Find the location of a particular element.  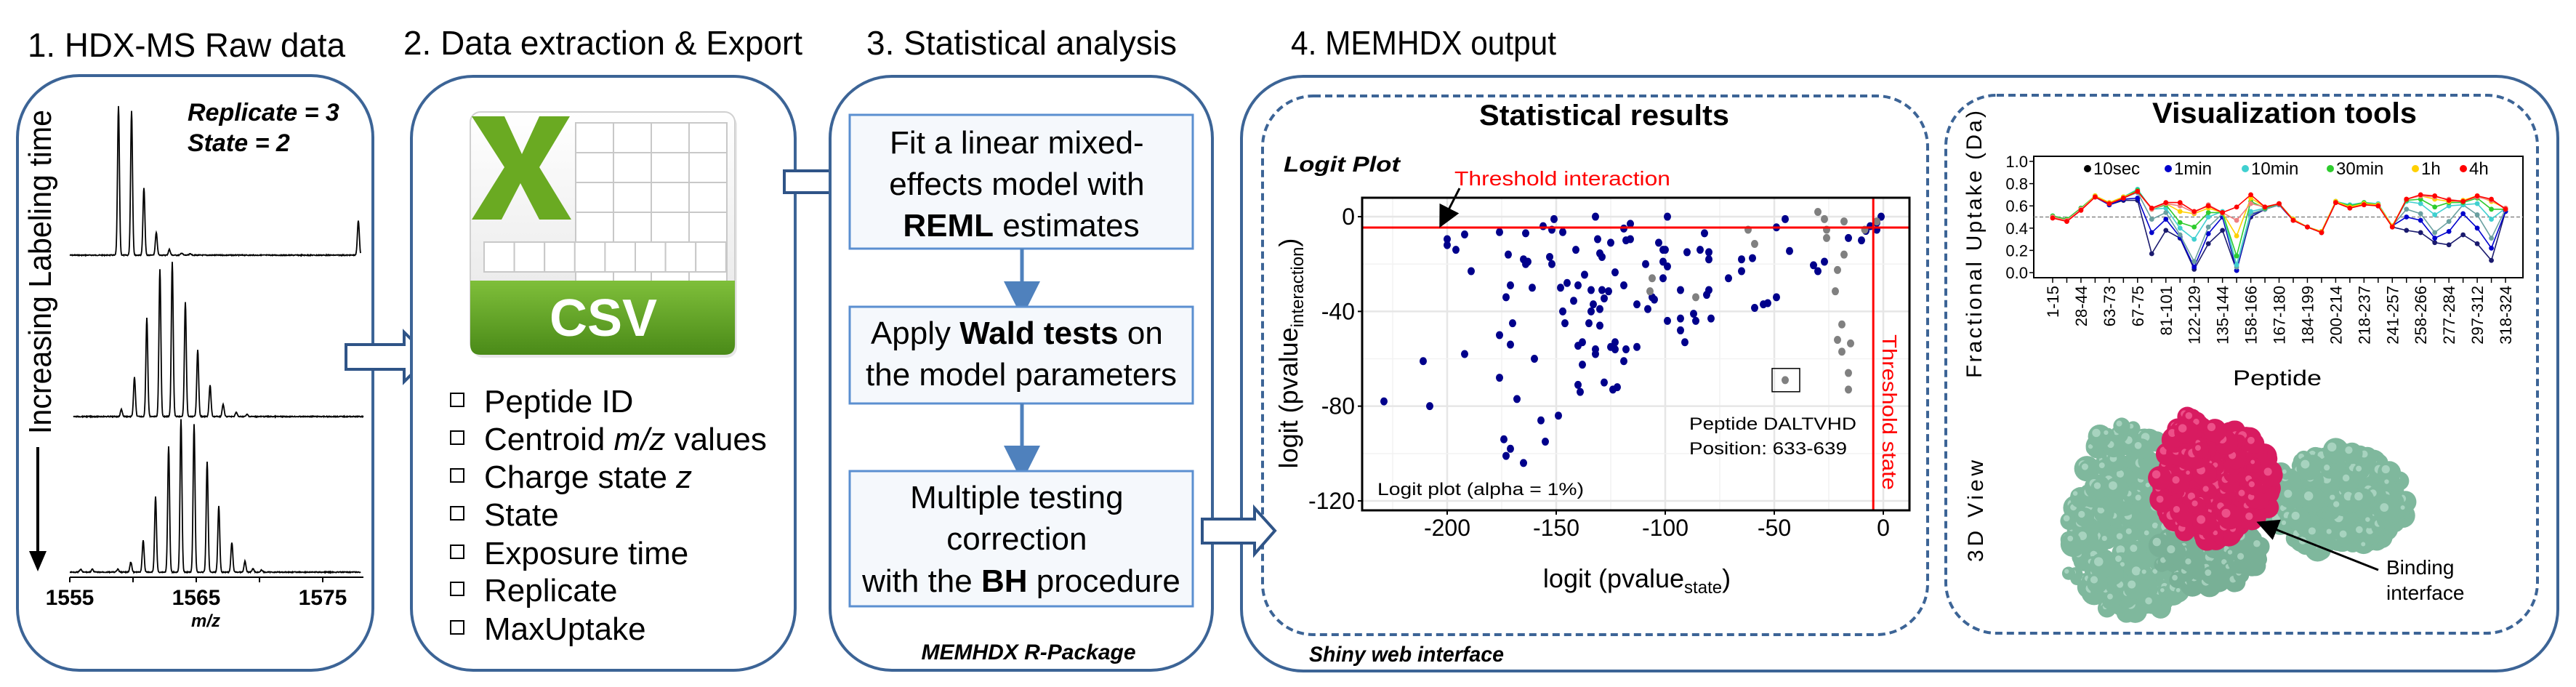

logit-y-tick-label: -120 is located at coordinates (1331, 501).